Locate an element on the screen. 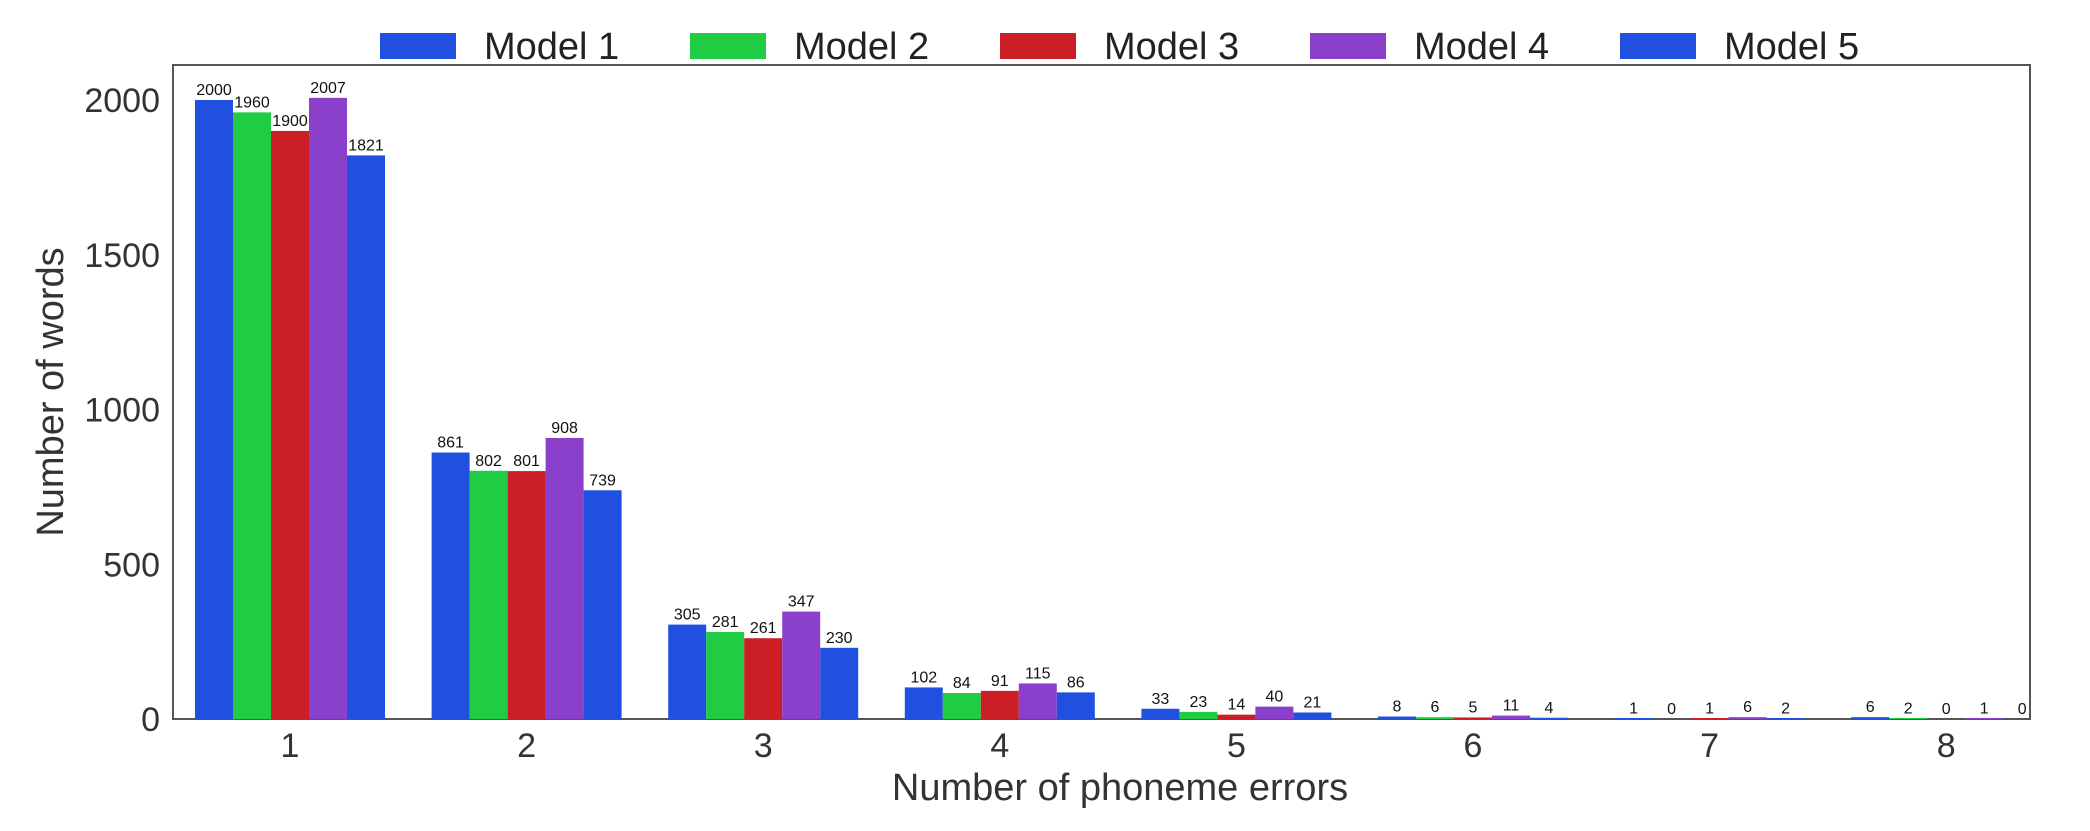  legend-label-model-5: Model 5 is located at coordinates (1791, 47).